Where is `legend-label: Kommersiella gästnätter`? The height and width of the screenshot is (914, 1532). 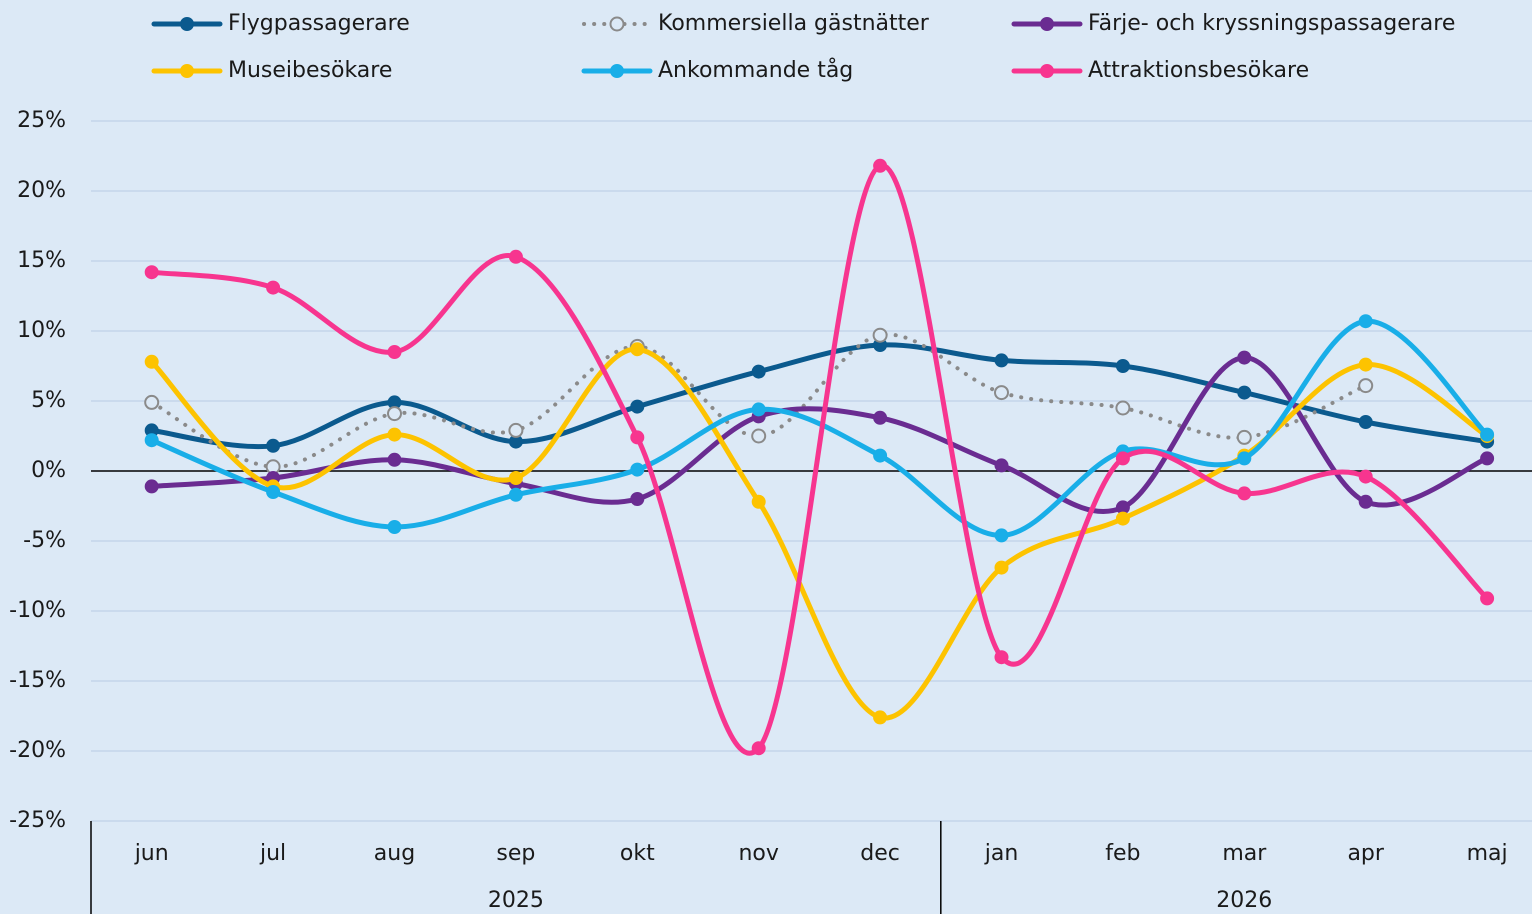 legend-label: Kommersiella gästnätter is located at coordinates (794, 23).